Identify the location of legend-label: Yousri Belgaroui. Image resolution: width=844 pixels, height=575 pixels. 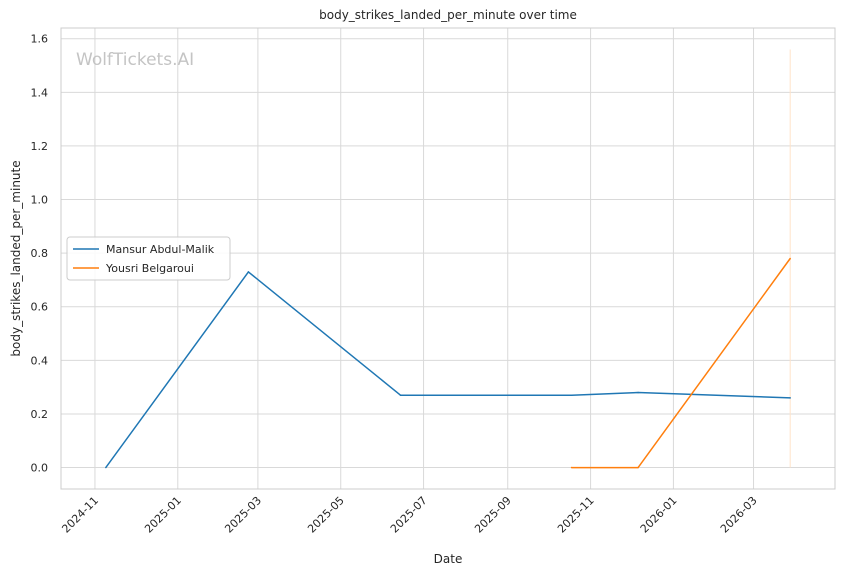
(149, 268).